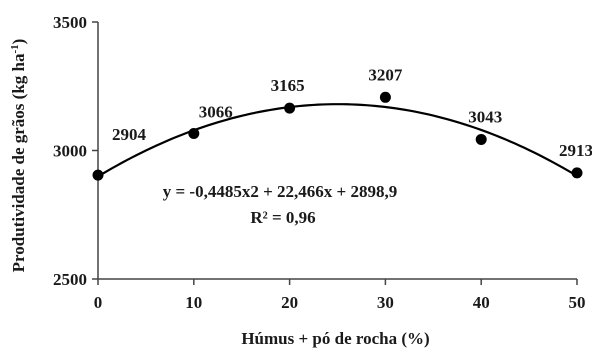 The width and height of the screenshot is (592, 354). What do you see at coordinates (481, 302) in the screenshot?
I see `x-tick-label: 40` at bounding box center [481, 302].